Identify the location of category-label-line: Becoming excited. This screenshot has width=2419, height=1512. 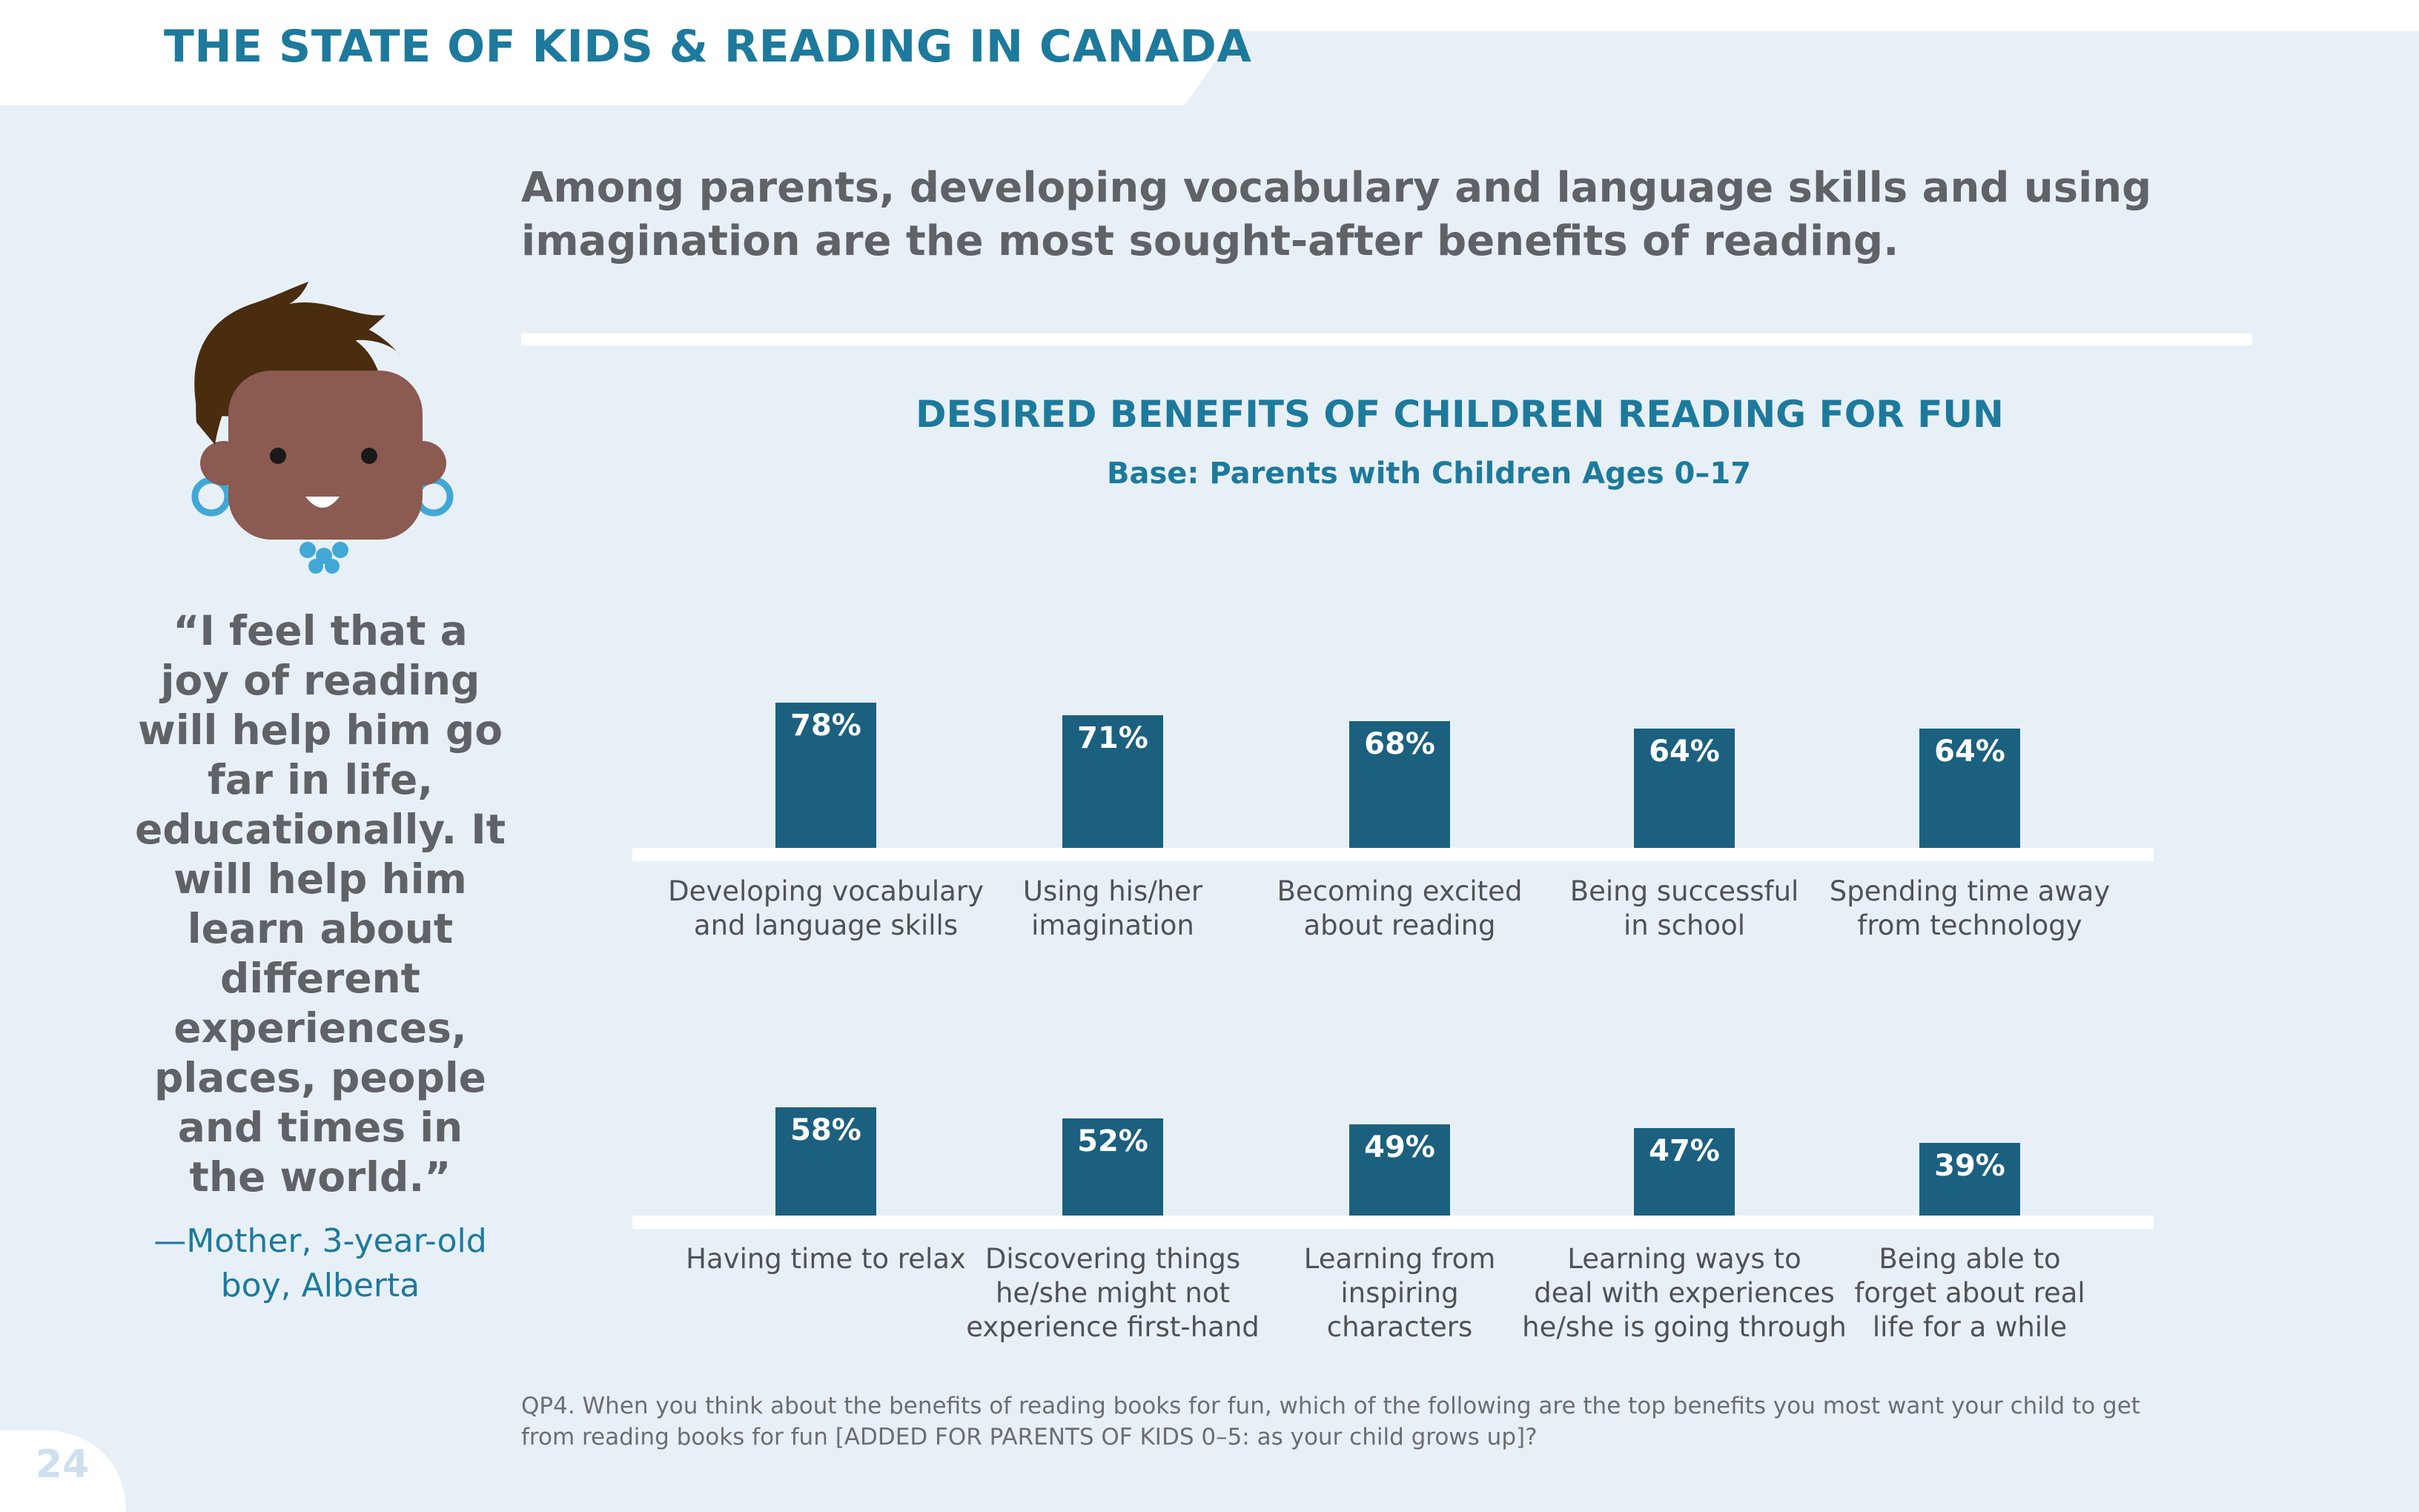
(1400, 891).